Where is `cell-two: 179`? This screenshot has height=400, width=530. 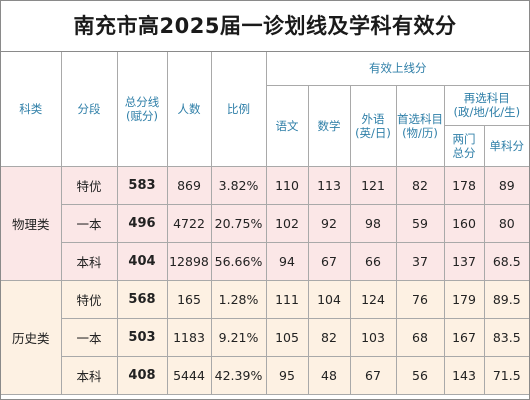
cell-two: 179 is located at coordinates (464, 299).